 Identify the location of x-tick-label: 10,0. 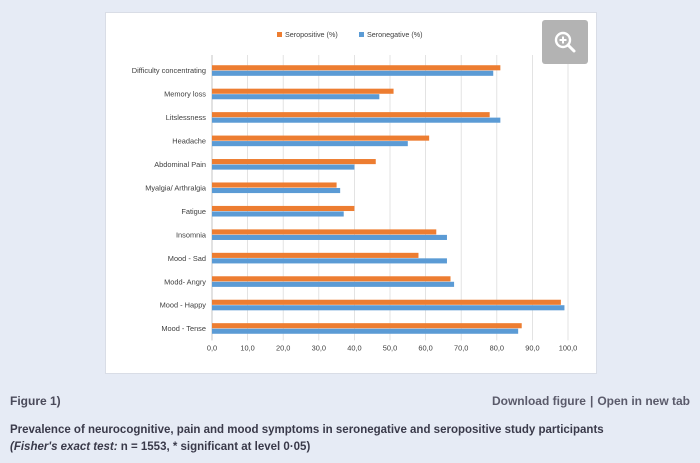
(247, 347).